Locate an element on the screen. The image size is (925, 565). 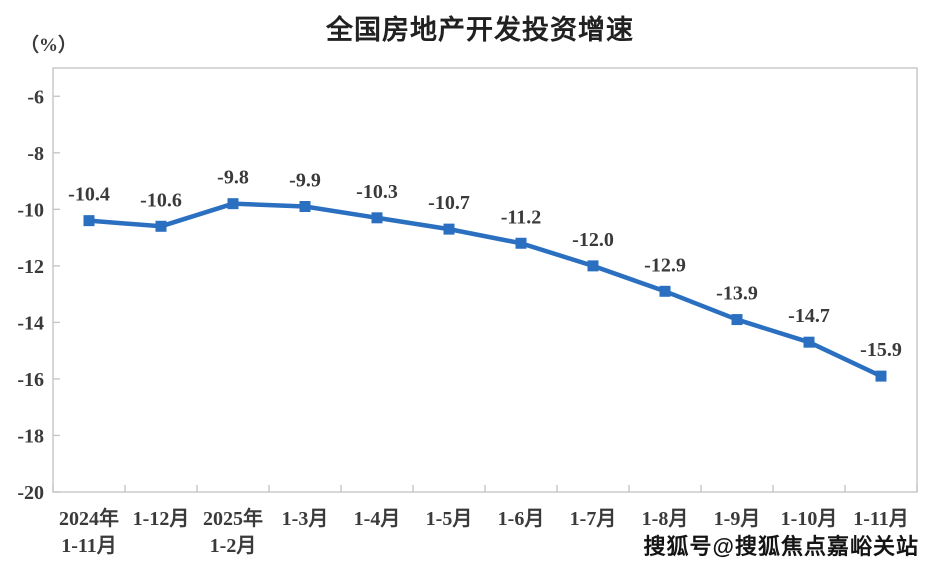
data-point-label: -12.9 is located at coordinates (665, 265).